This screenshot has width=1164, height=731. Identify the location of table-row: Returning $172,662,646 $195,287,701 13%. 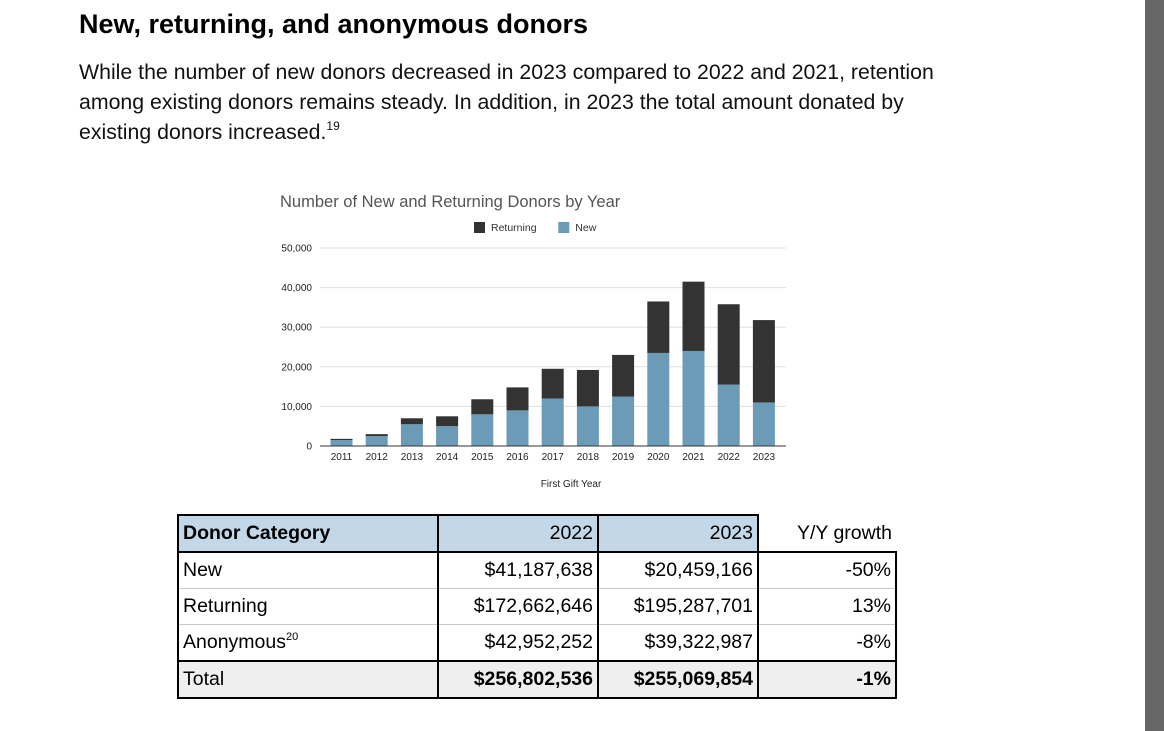
(537, 606).